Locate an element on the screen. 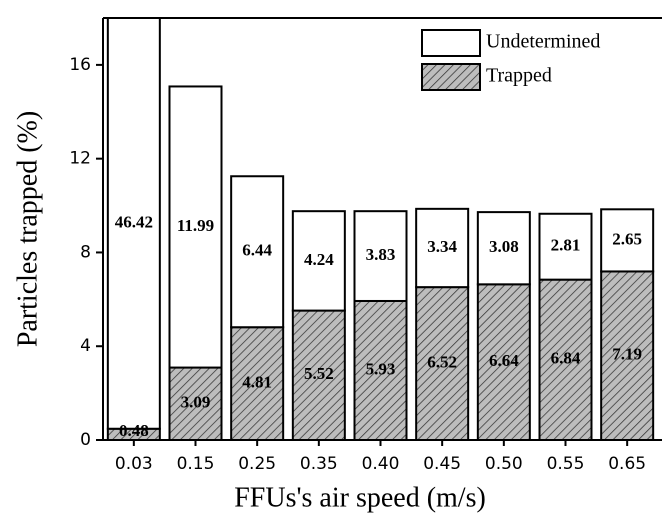 The height and width of the screenshot is (525, 662). data-label: 46.42 is located at coordinates (134, 221).